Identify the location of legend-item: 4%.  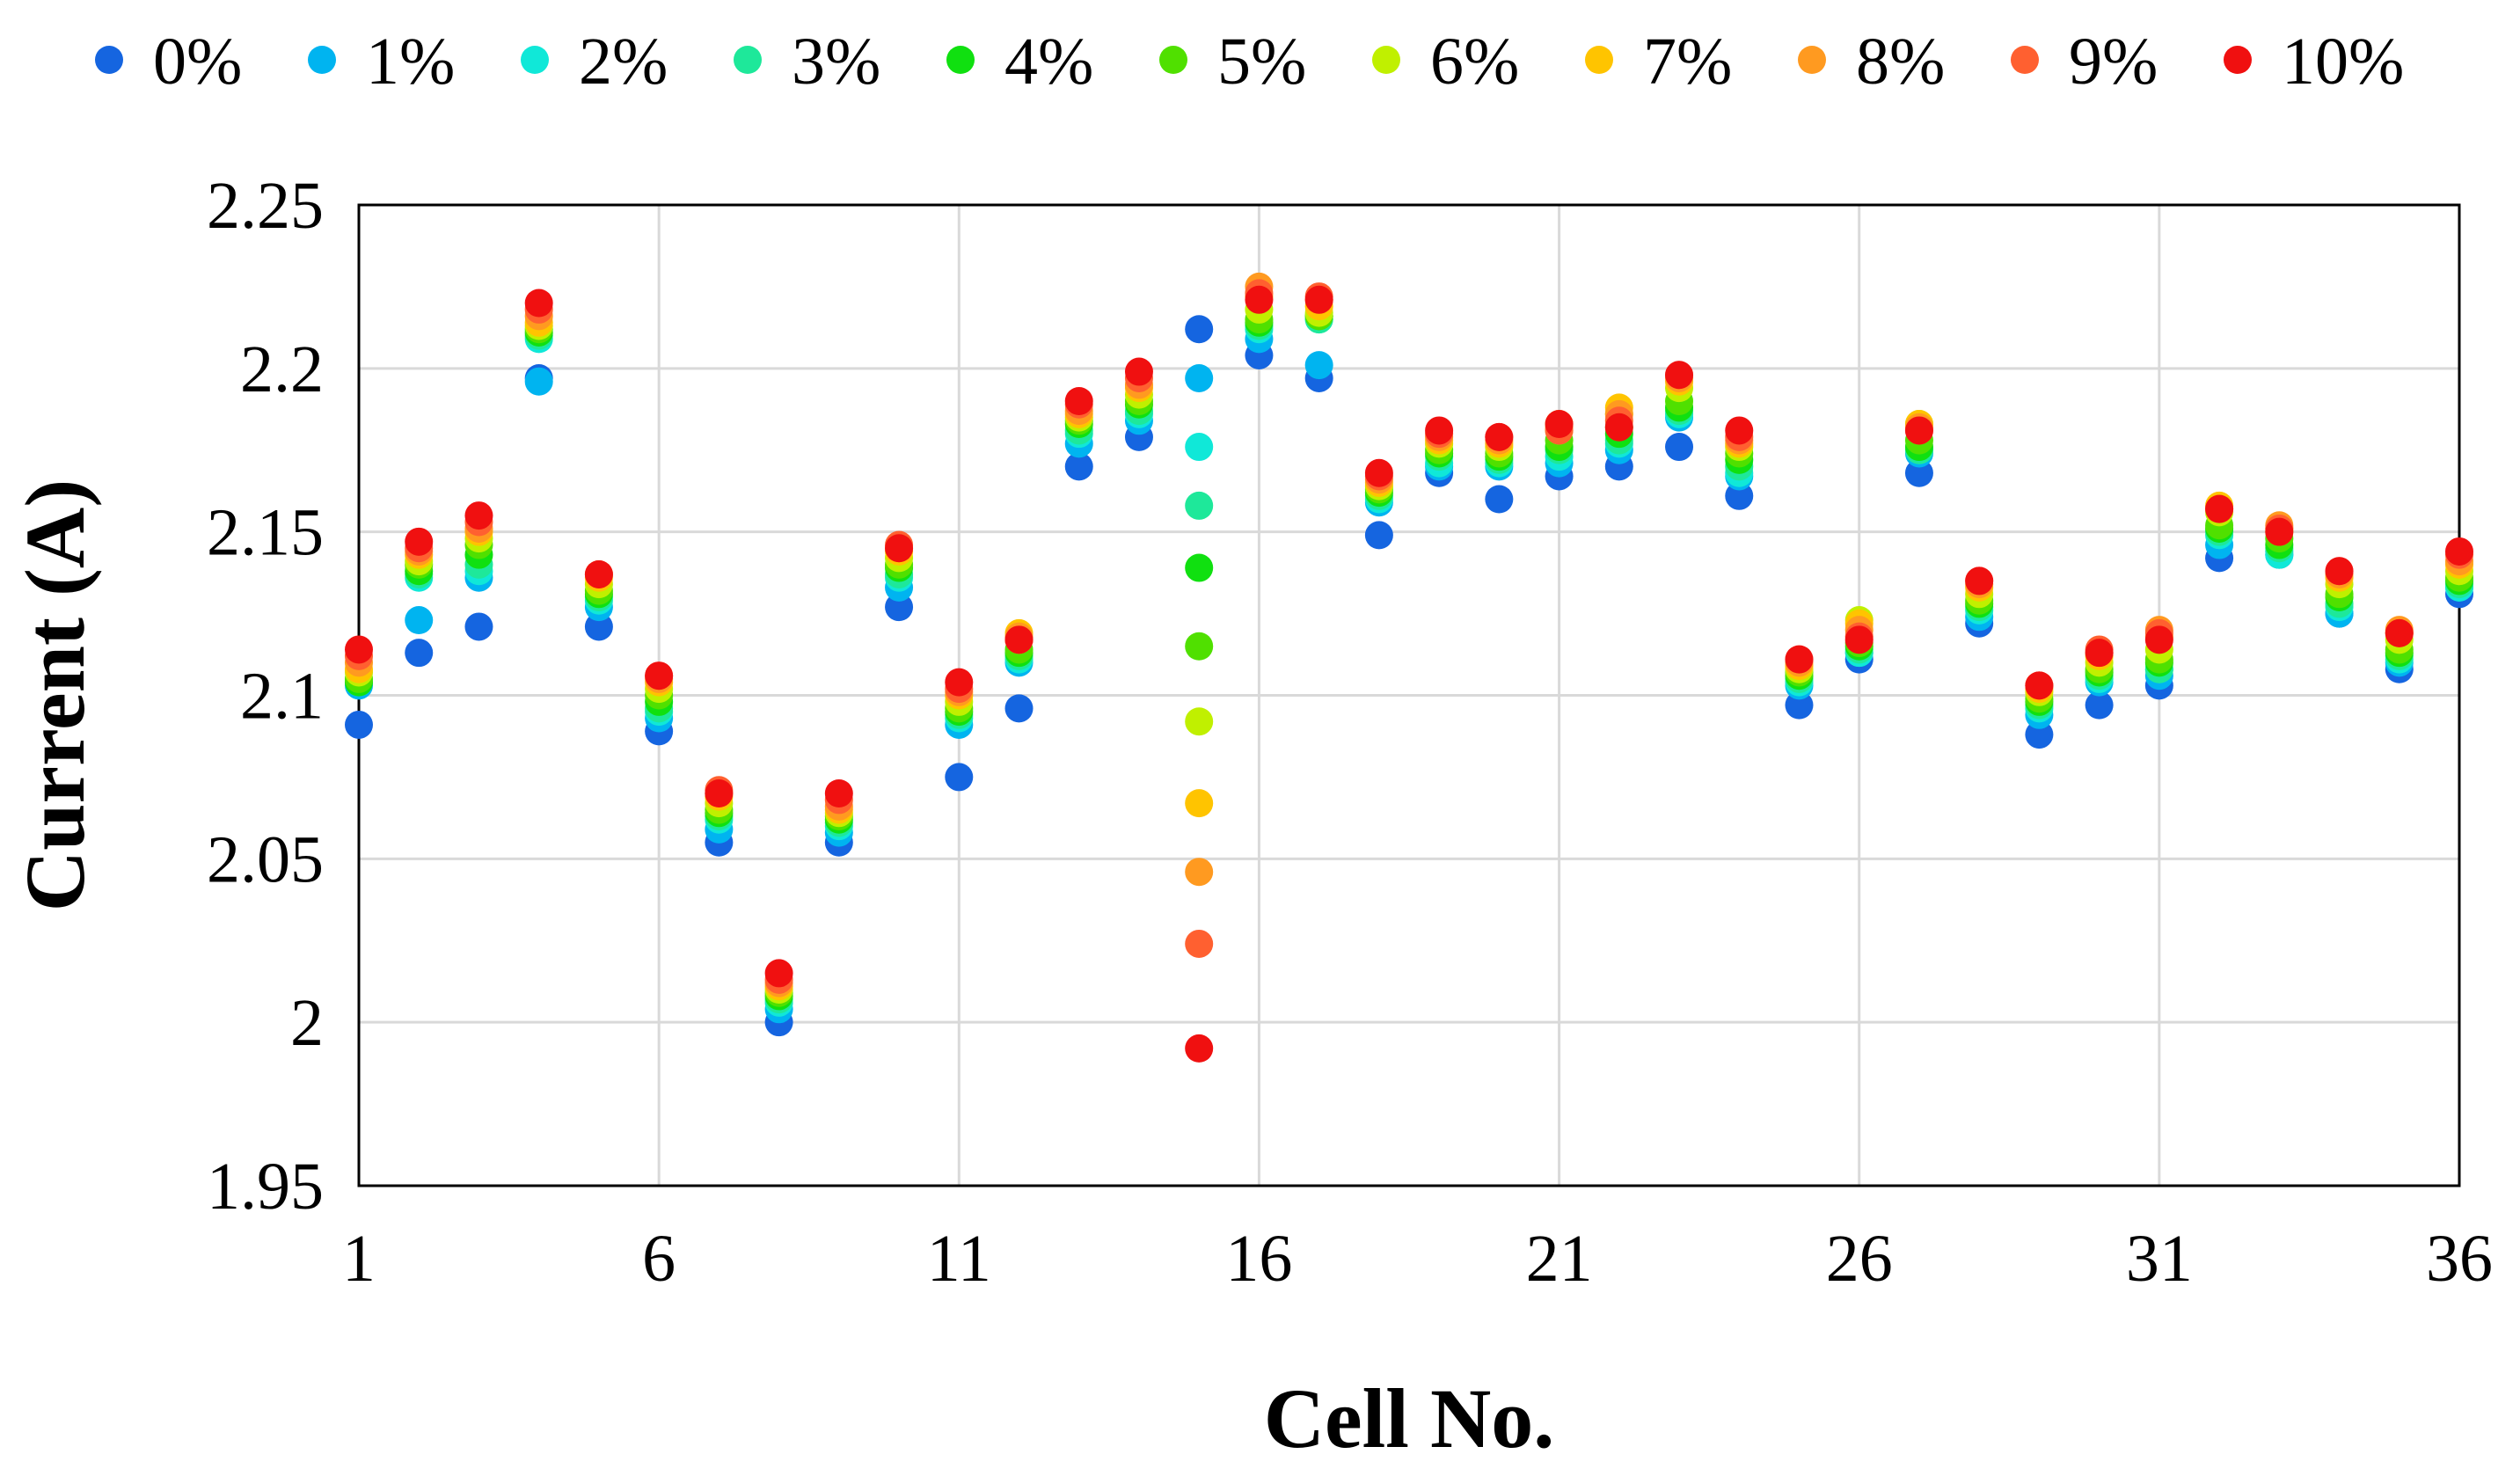
(1020, 62).